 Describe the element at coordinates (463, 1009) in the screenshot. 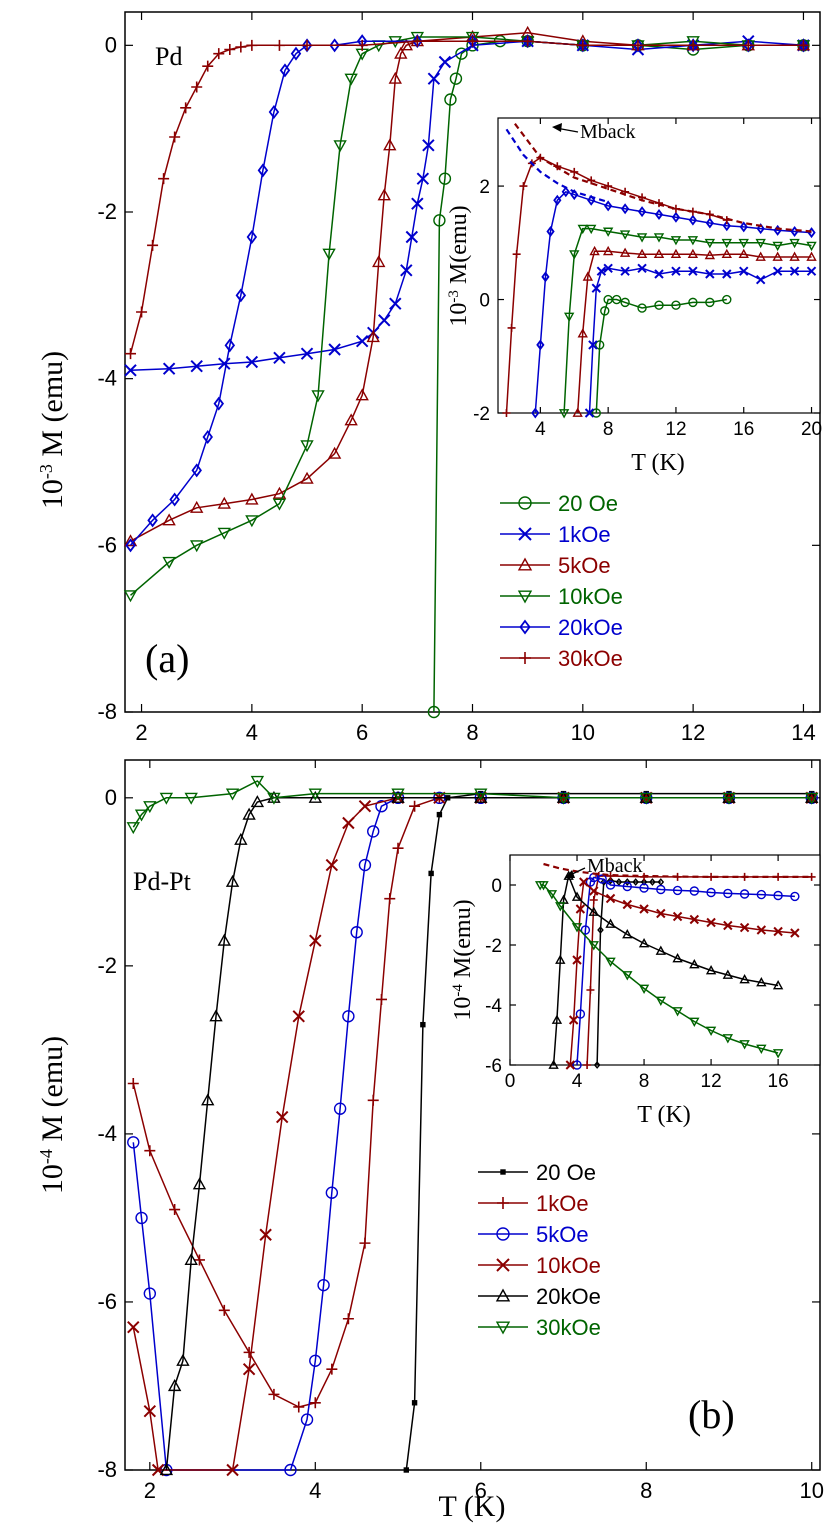

I see `panel-b-inset-ylabel-base: 10` at that location.